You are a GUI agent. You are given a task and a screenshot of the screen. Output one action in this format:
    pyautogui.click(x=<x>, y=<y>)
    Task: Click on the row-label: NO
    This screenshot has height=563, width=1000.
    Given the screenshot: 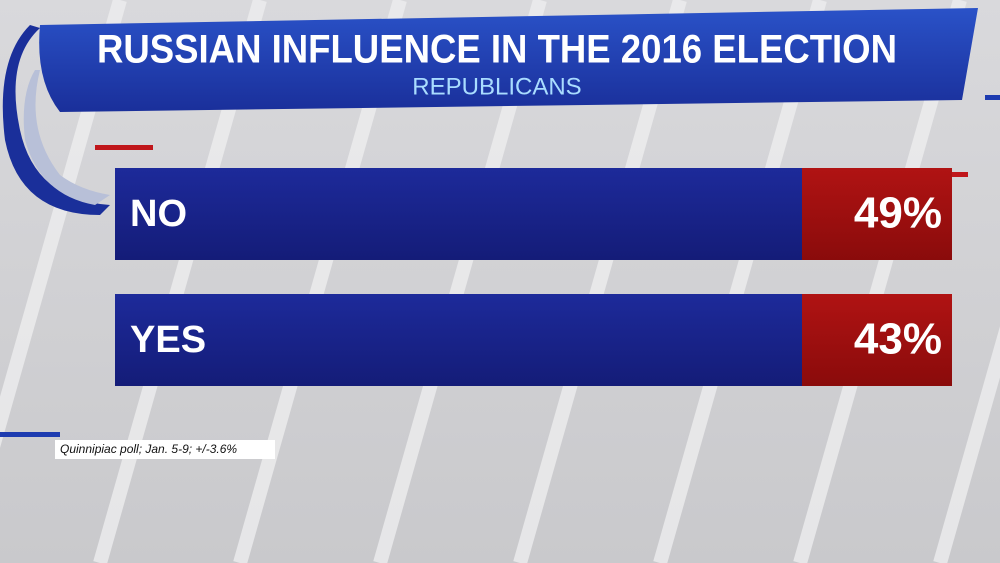 What is the action you would take?
    pyautogui.click(x=158, y=214)
    